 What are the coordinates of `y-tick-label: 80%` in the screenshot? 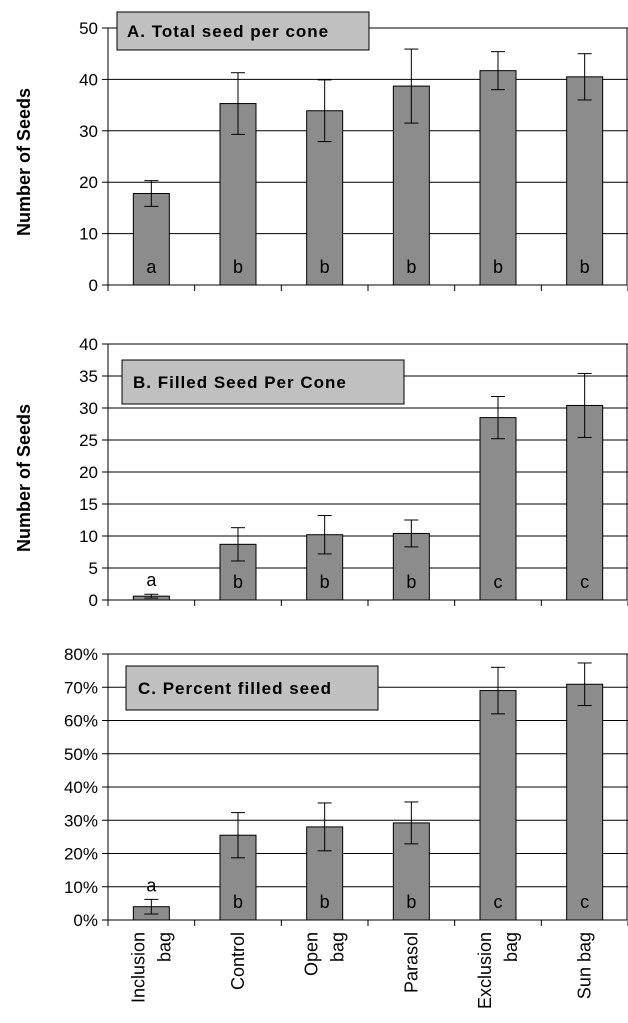 It's located at (81, 654).